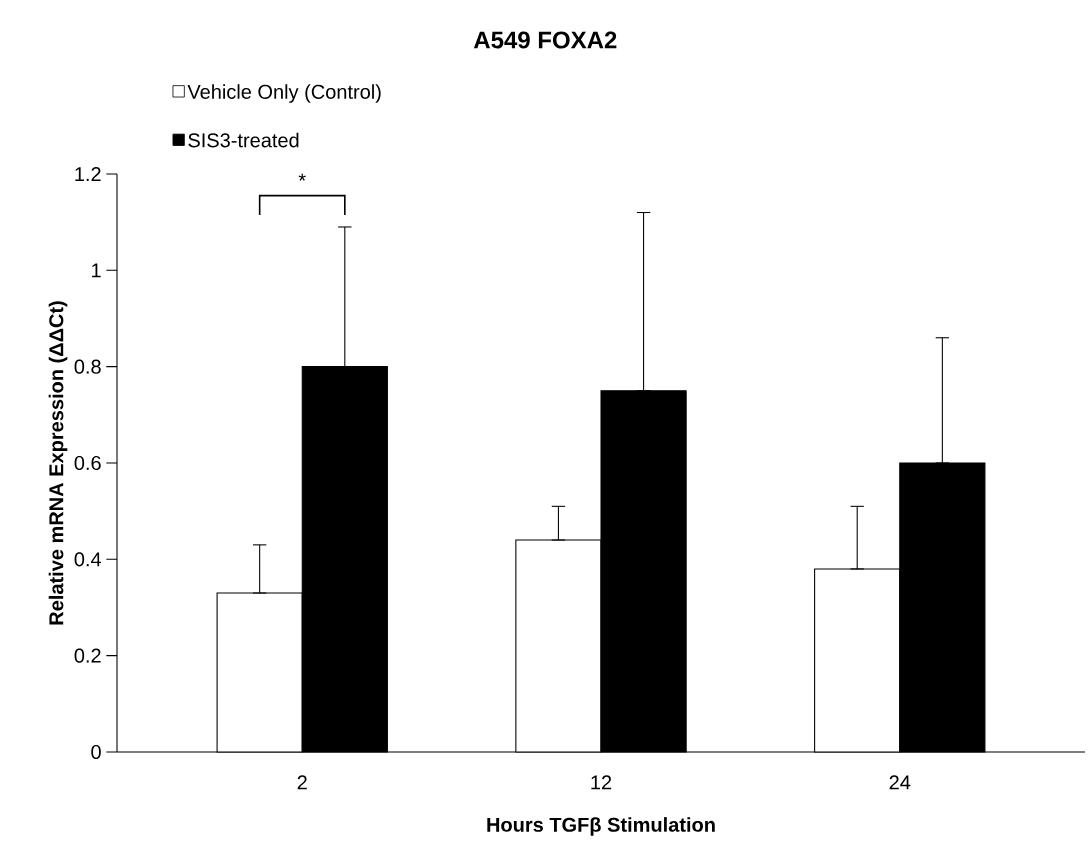  I want to click on y-tick-label: 0, so click(96, 752).